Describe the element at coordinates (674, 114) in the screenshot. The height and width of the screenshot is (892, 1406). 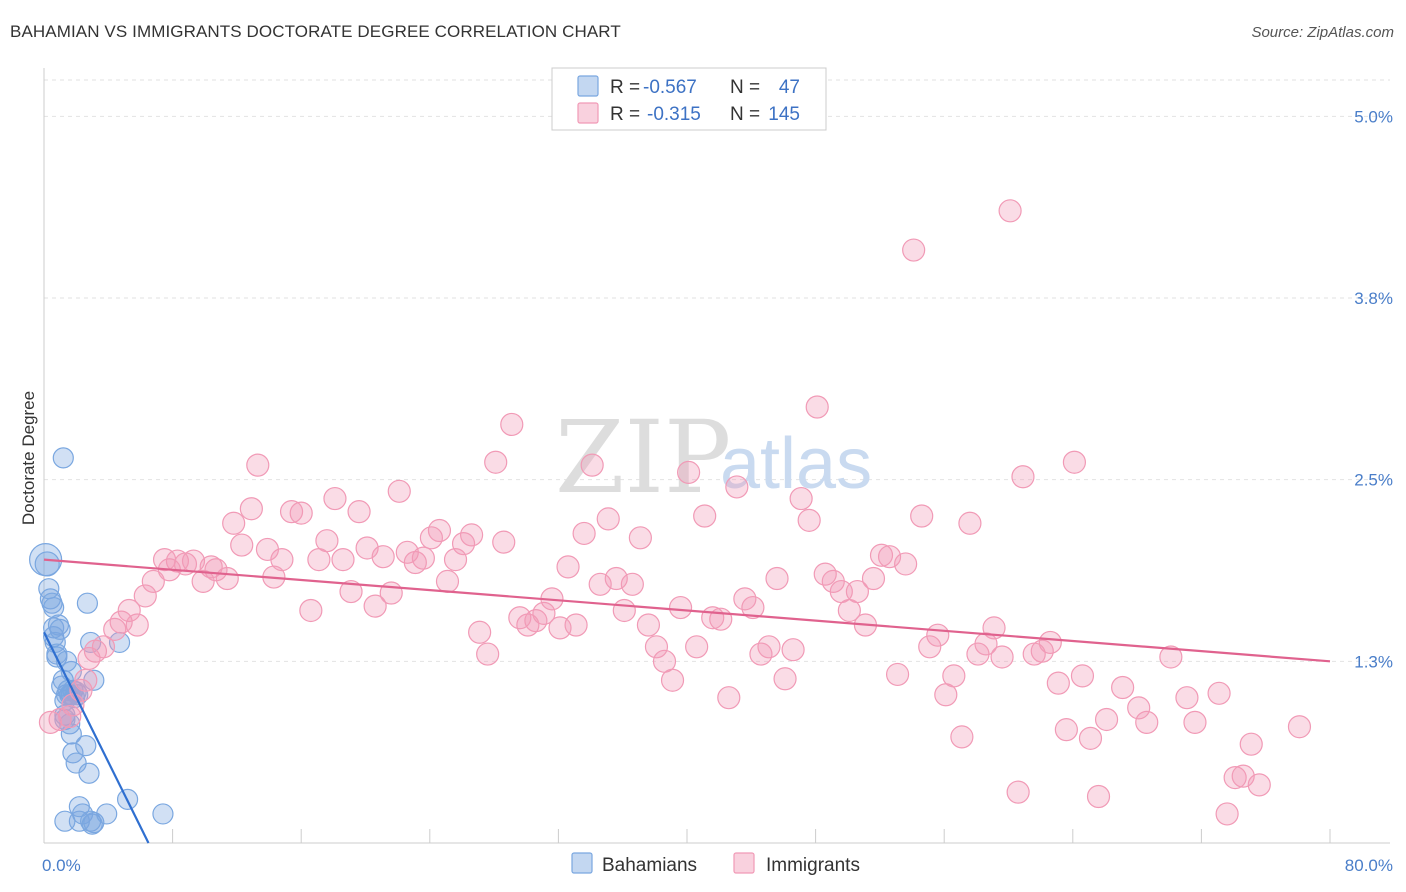
I see `legend-r-value: -0.315` at that location.